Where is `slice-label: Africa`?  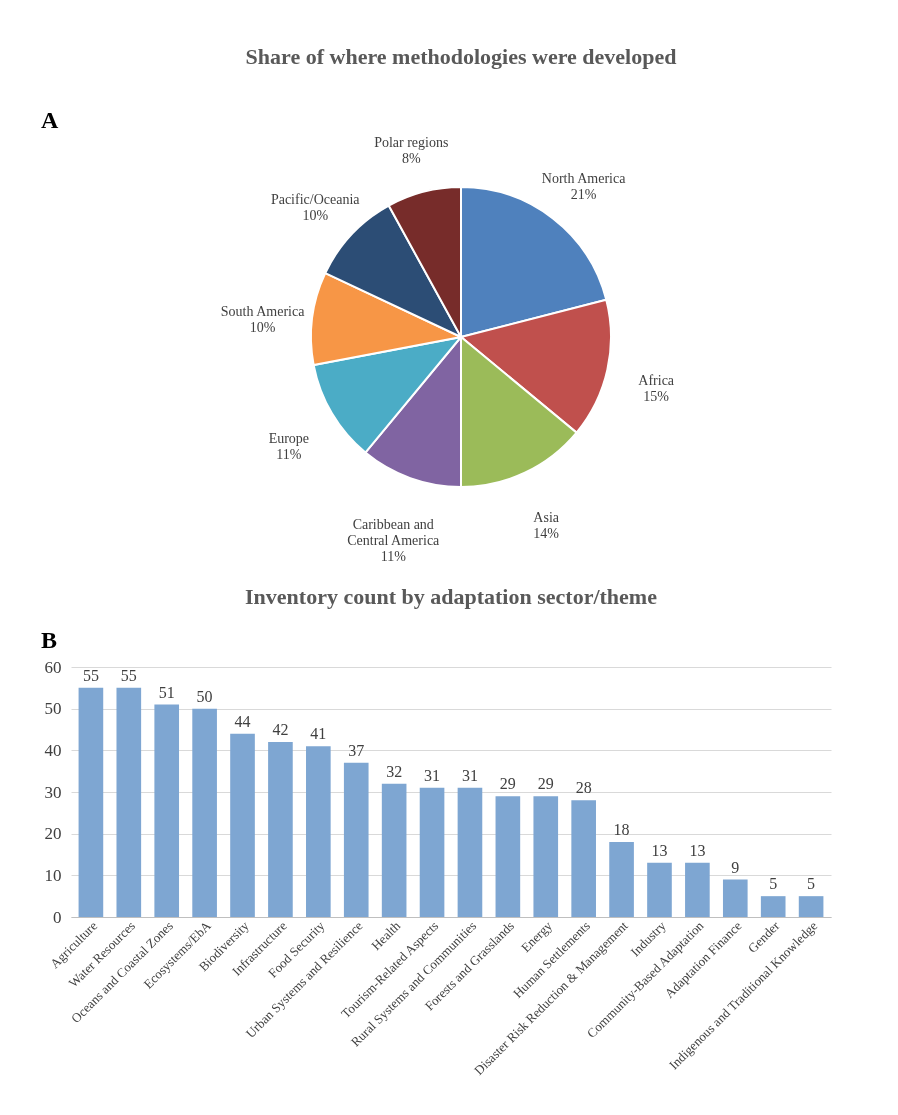
slice-label: Africa is located at coordinates (656, 380).